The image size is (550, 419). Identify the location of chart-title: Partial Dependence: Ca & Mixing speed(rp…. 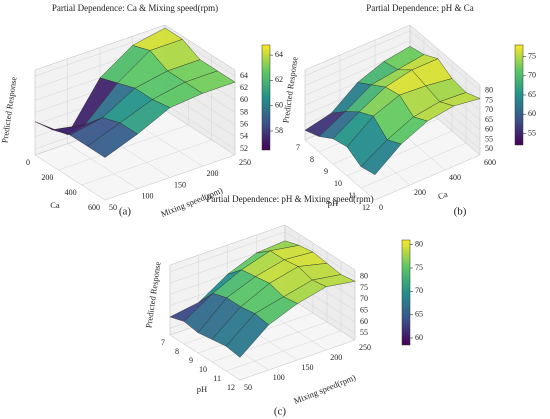
(135, 8).